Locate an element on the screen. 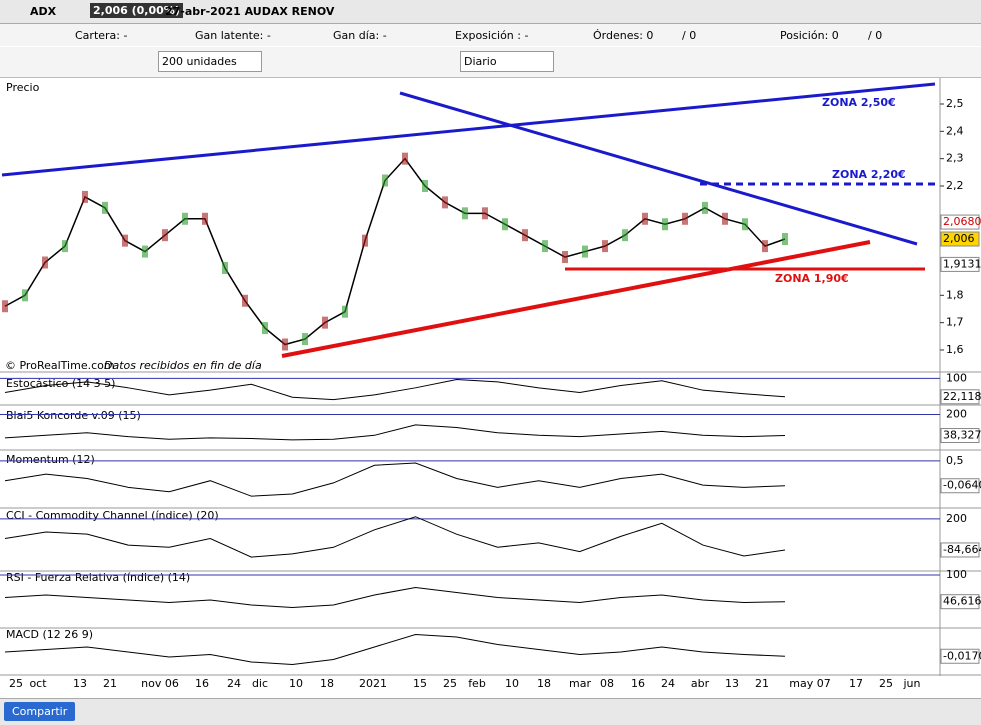 The height and width of the screenshot is (725, 981). x-tick-label: nov 06 is located at coordinates (160, 683).